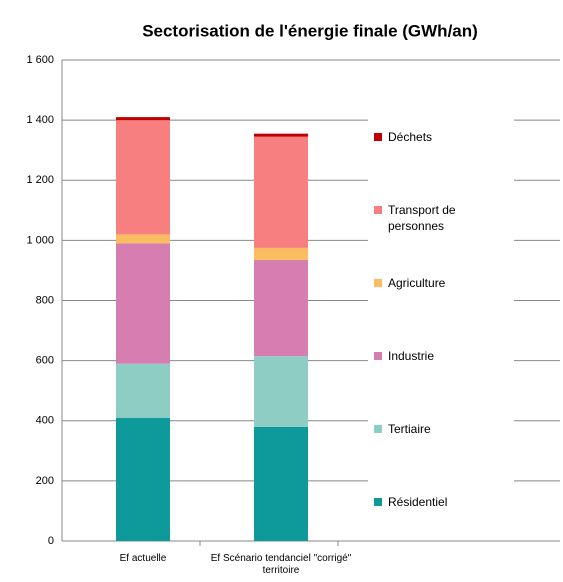 The image size is (563, 582). I want to click on y-tick-label: 1 200, so click(40, 180).